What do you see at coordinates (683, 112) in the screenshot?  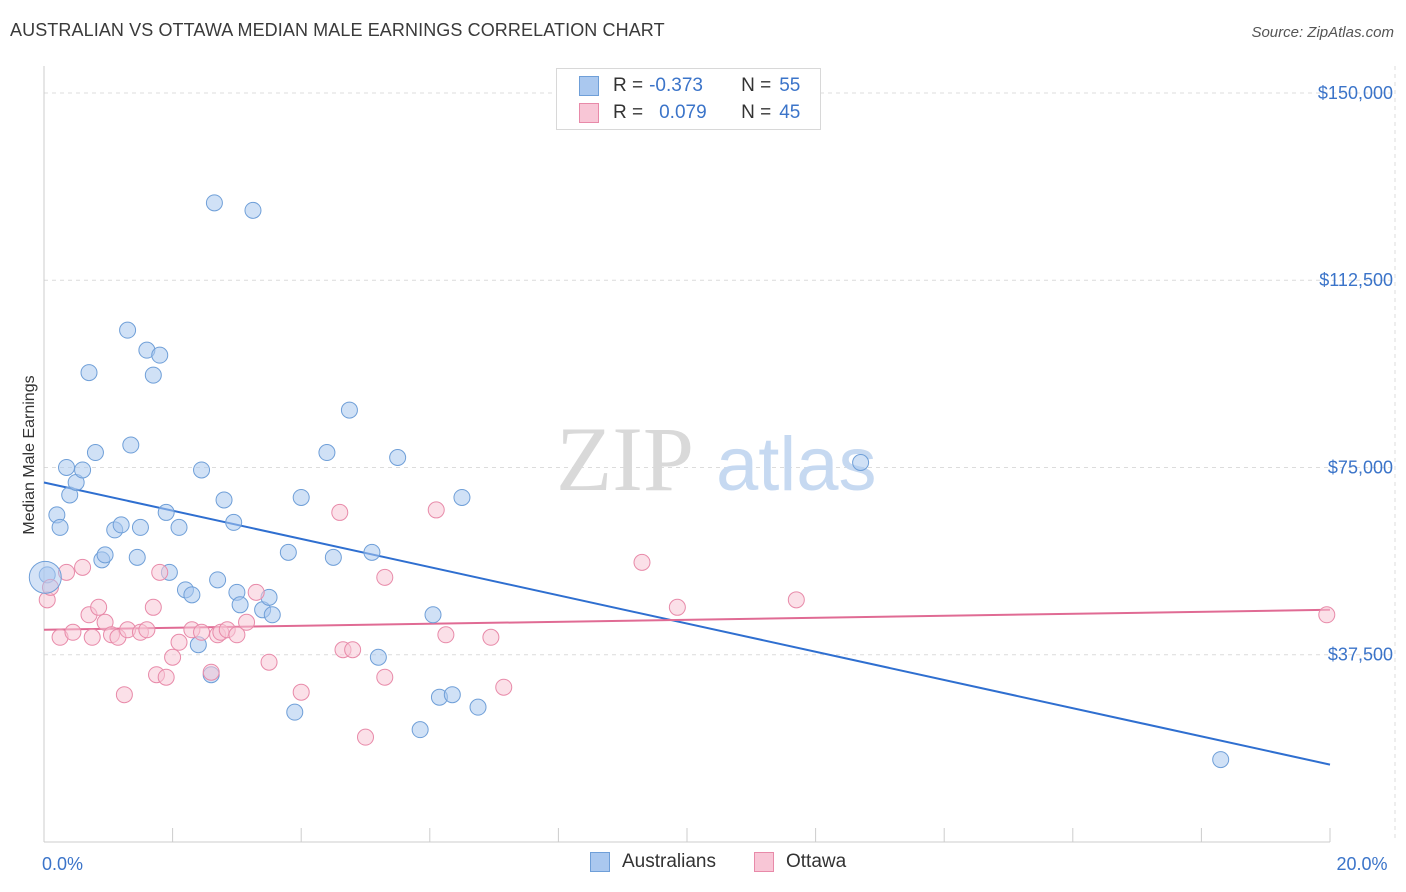 I see `legend-r-value: 0.079` at bounding box center [683, 112].